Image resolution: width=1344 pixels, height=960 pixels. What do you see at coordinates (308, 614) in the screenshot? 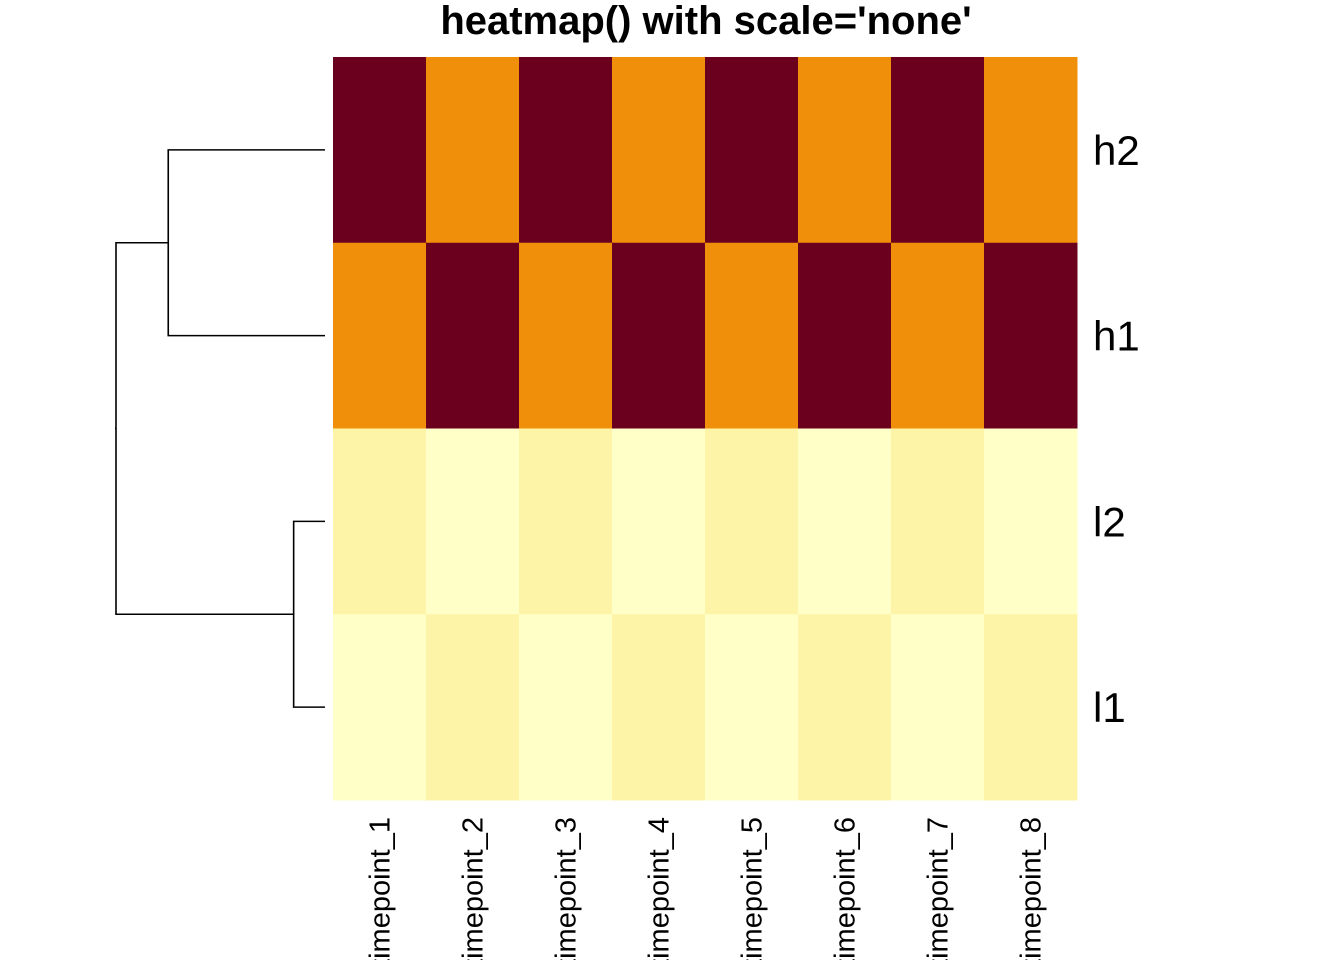
I see `dendrogram-branch-l2-l1` at bounding box center [308, 614].